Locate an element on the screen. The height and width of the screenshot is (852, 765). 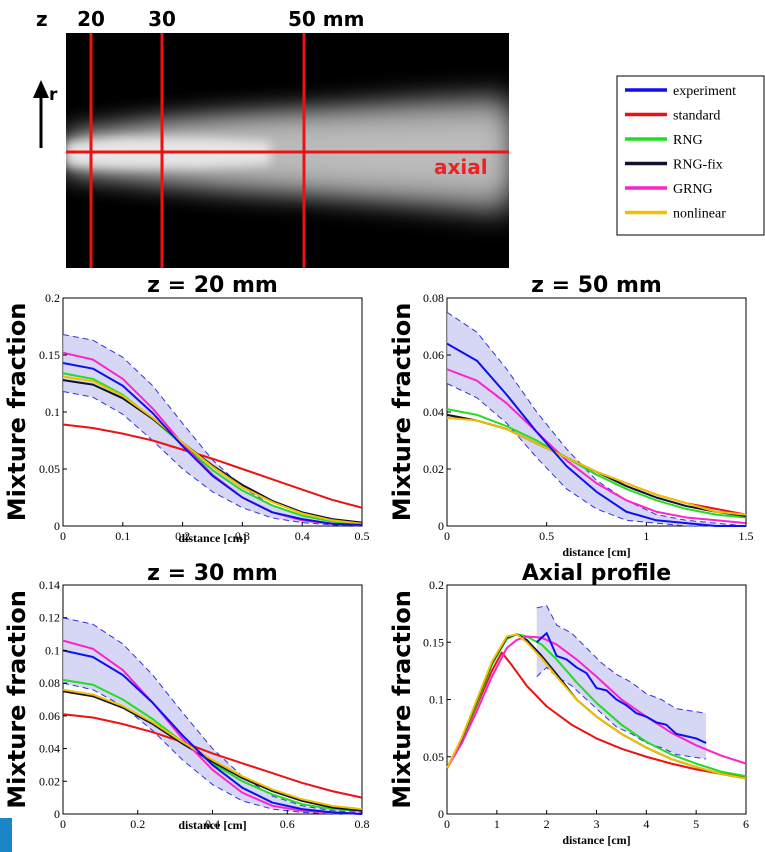
chart-axial-ytick-label: 0.2 is located at coordinates (436, 585).